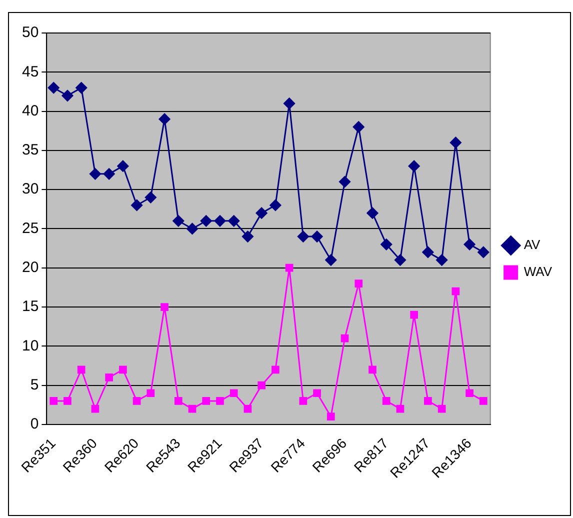 The image size is (573, 518). Describe the element at coordinates (30, 307) in the screenshot. I see `y-tick-label: 15` at that location.